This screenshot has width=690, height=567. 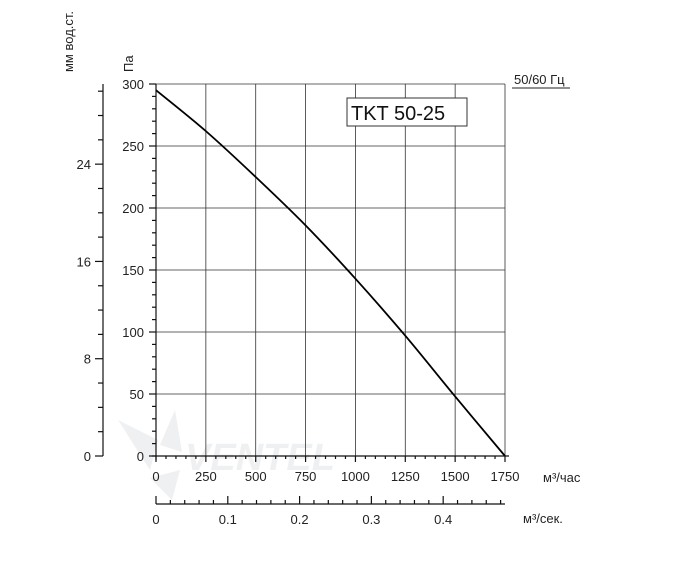 I want to click on x-tick-label: 1250, so click(x=405, y=476).